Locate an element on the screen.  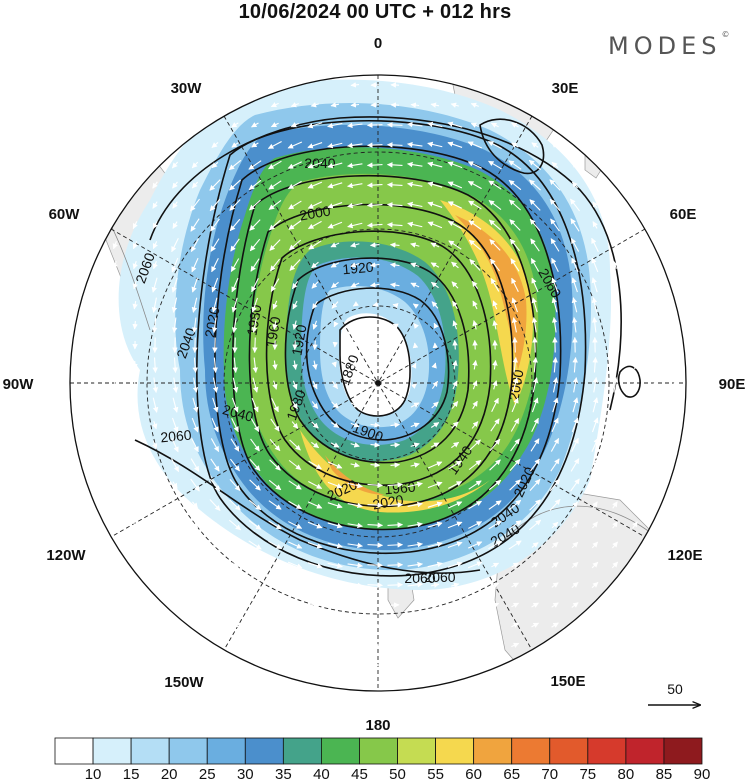
colorbar-label: 50 is located at coordinates (397, 774).